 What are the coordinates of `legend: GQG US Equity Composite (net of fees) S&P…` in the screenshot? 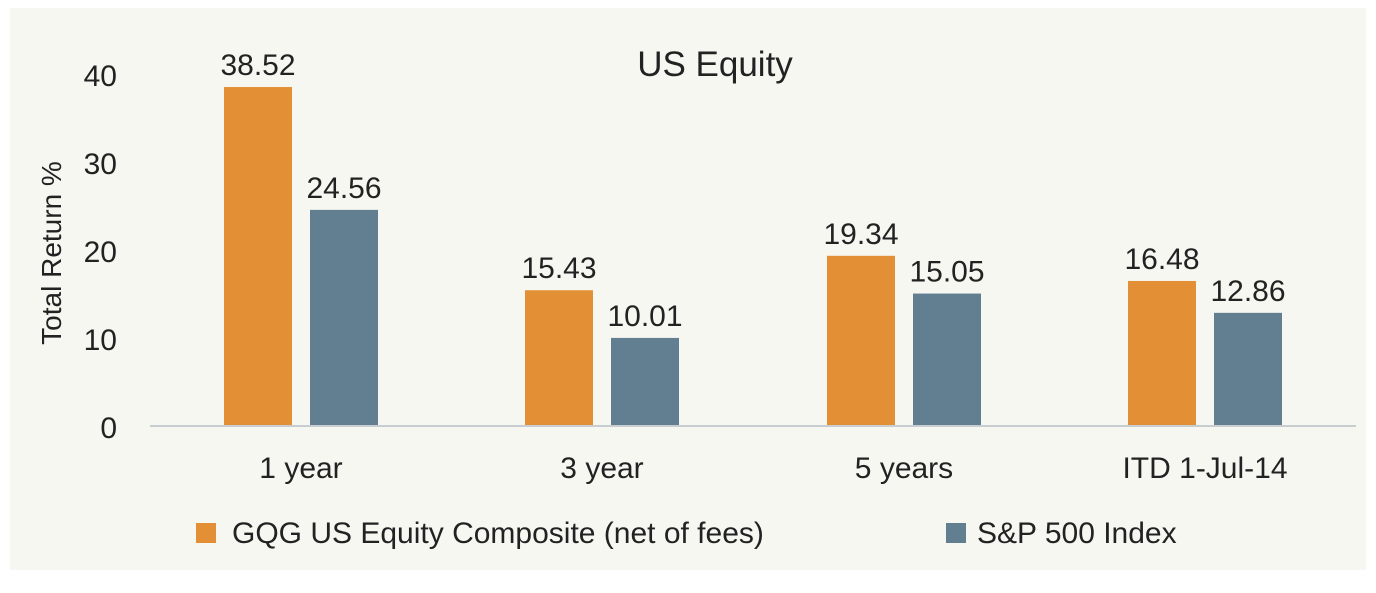 It's located at (686, 533).